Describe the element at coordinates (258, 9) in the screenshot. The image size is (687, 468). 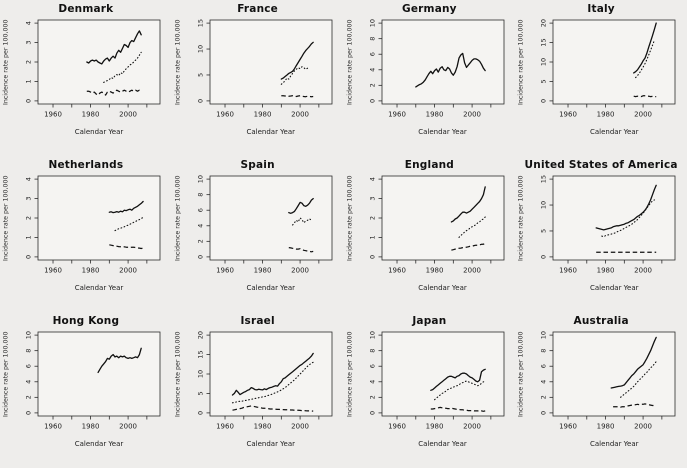
I see `chart-title: France` at that location.